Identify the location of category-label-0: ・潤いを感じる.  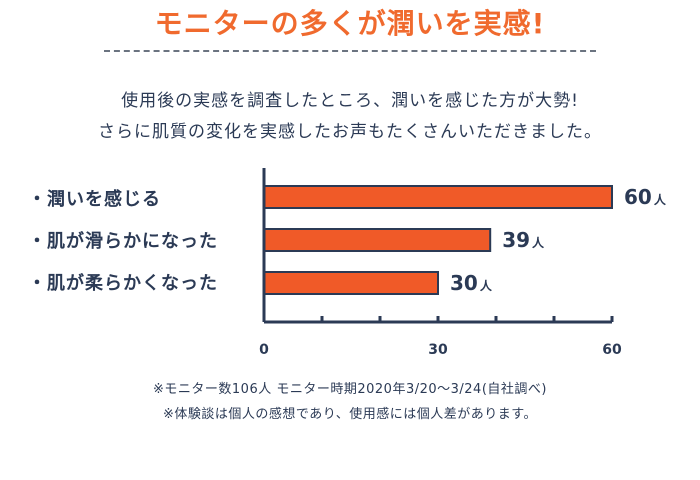
(94, 199).